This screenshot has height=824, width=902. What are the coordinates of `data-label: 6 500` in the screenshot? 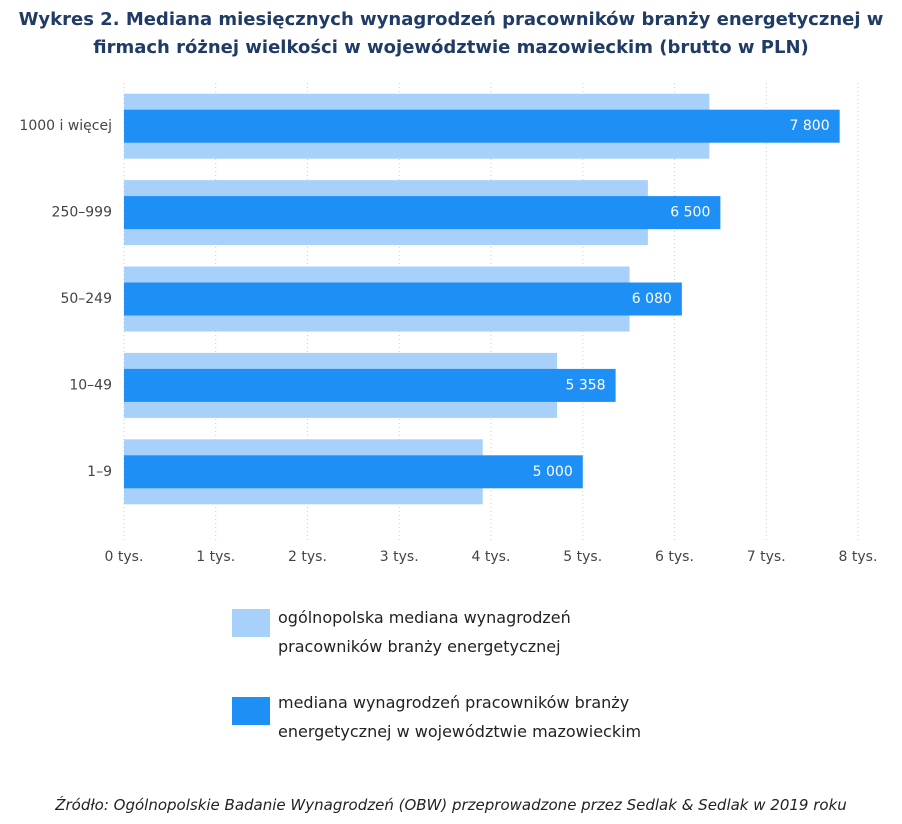 It's located at (690, 213).